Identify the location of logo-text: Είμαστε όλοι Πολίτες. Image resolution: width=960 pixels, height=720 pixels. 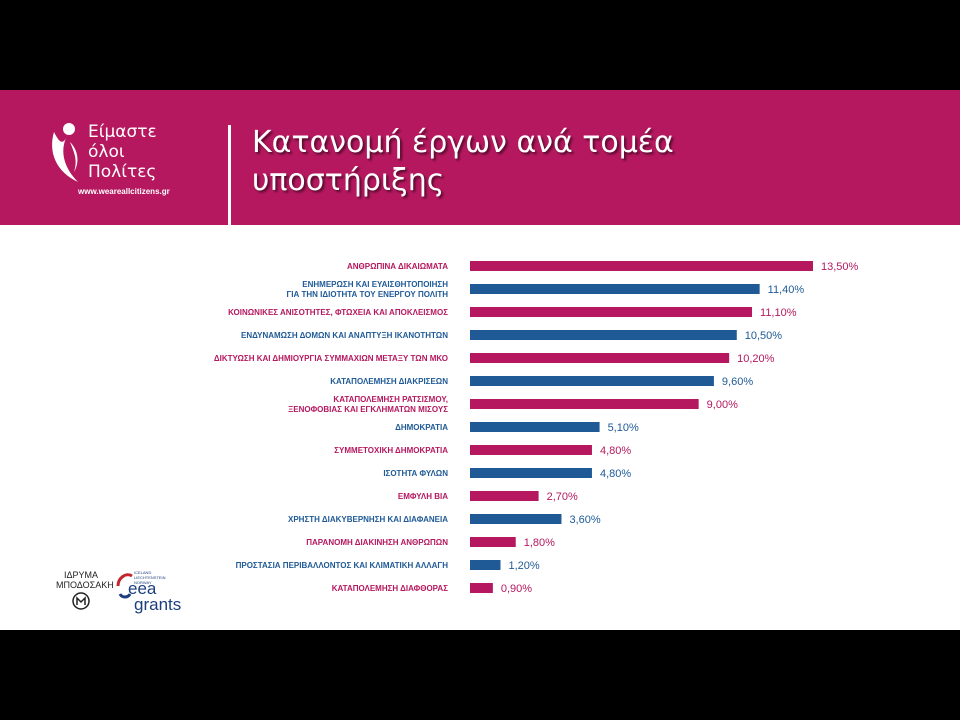
(122, 152).